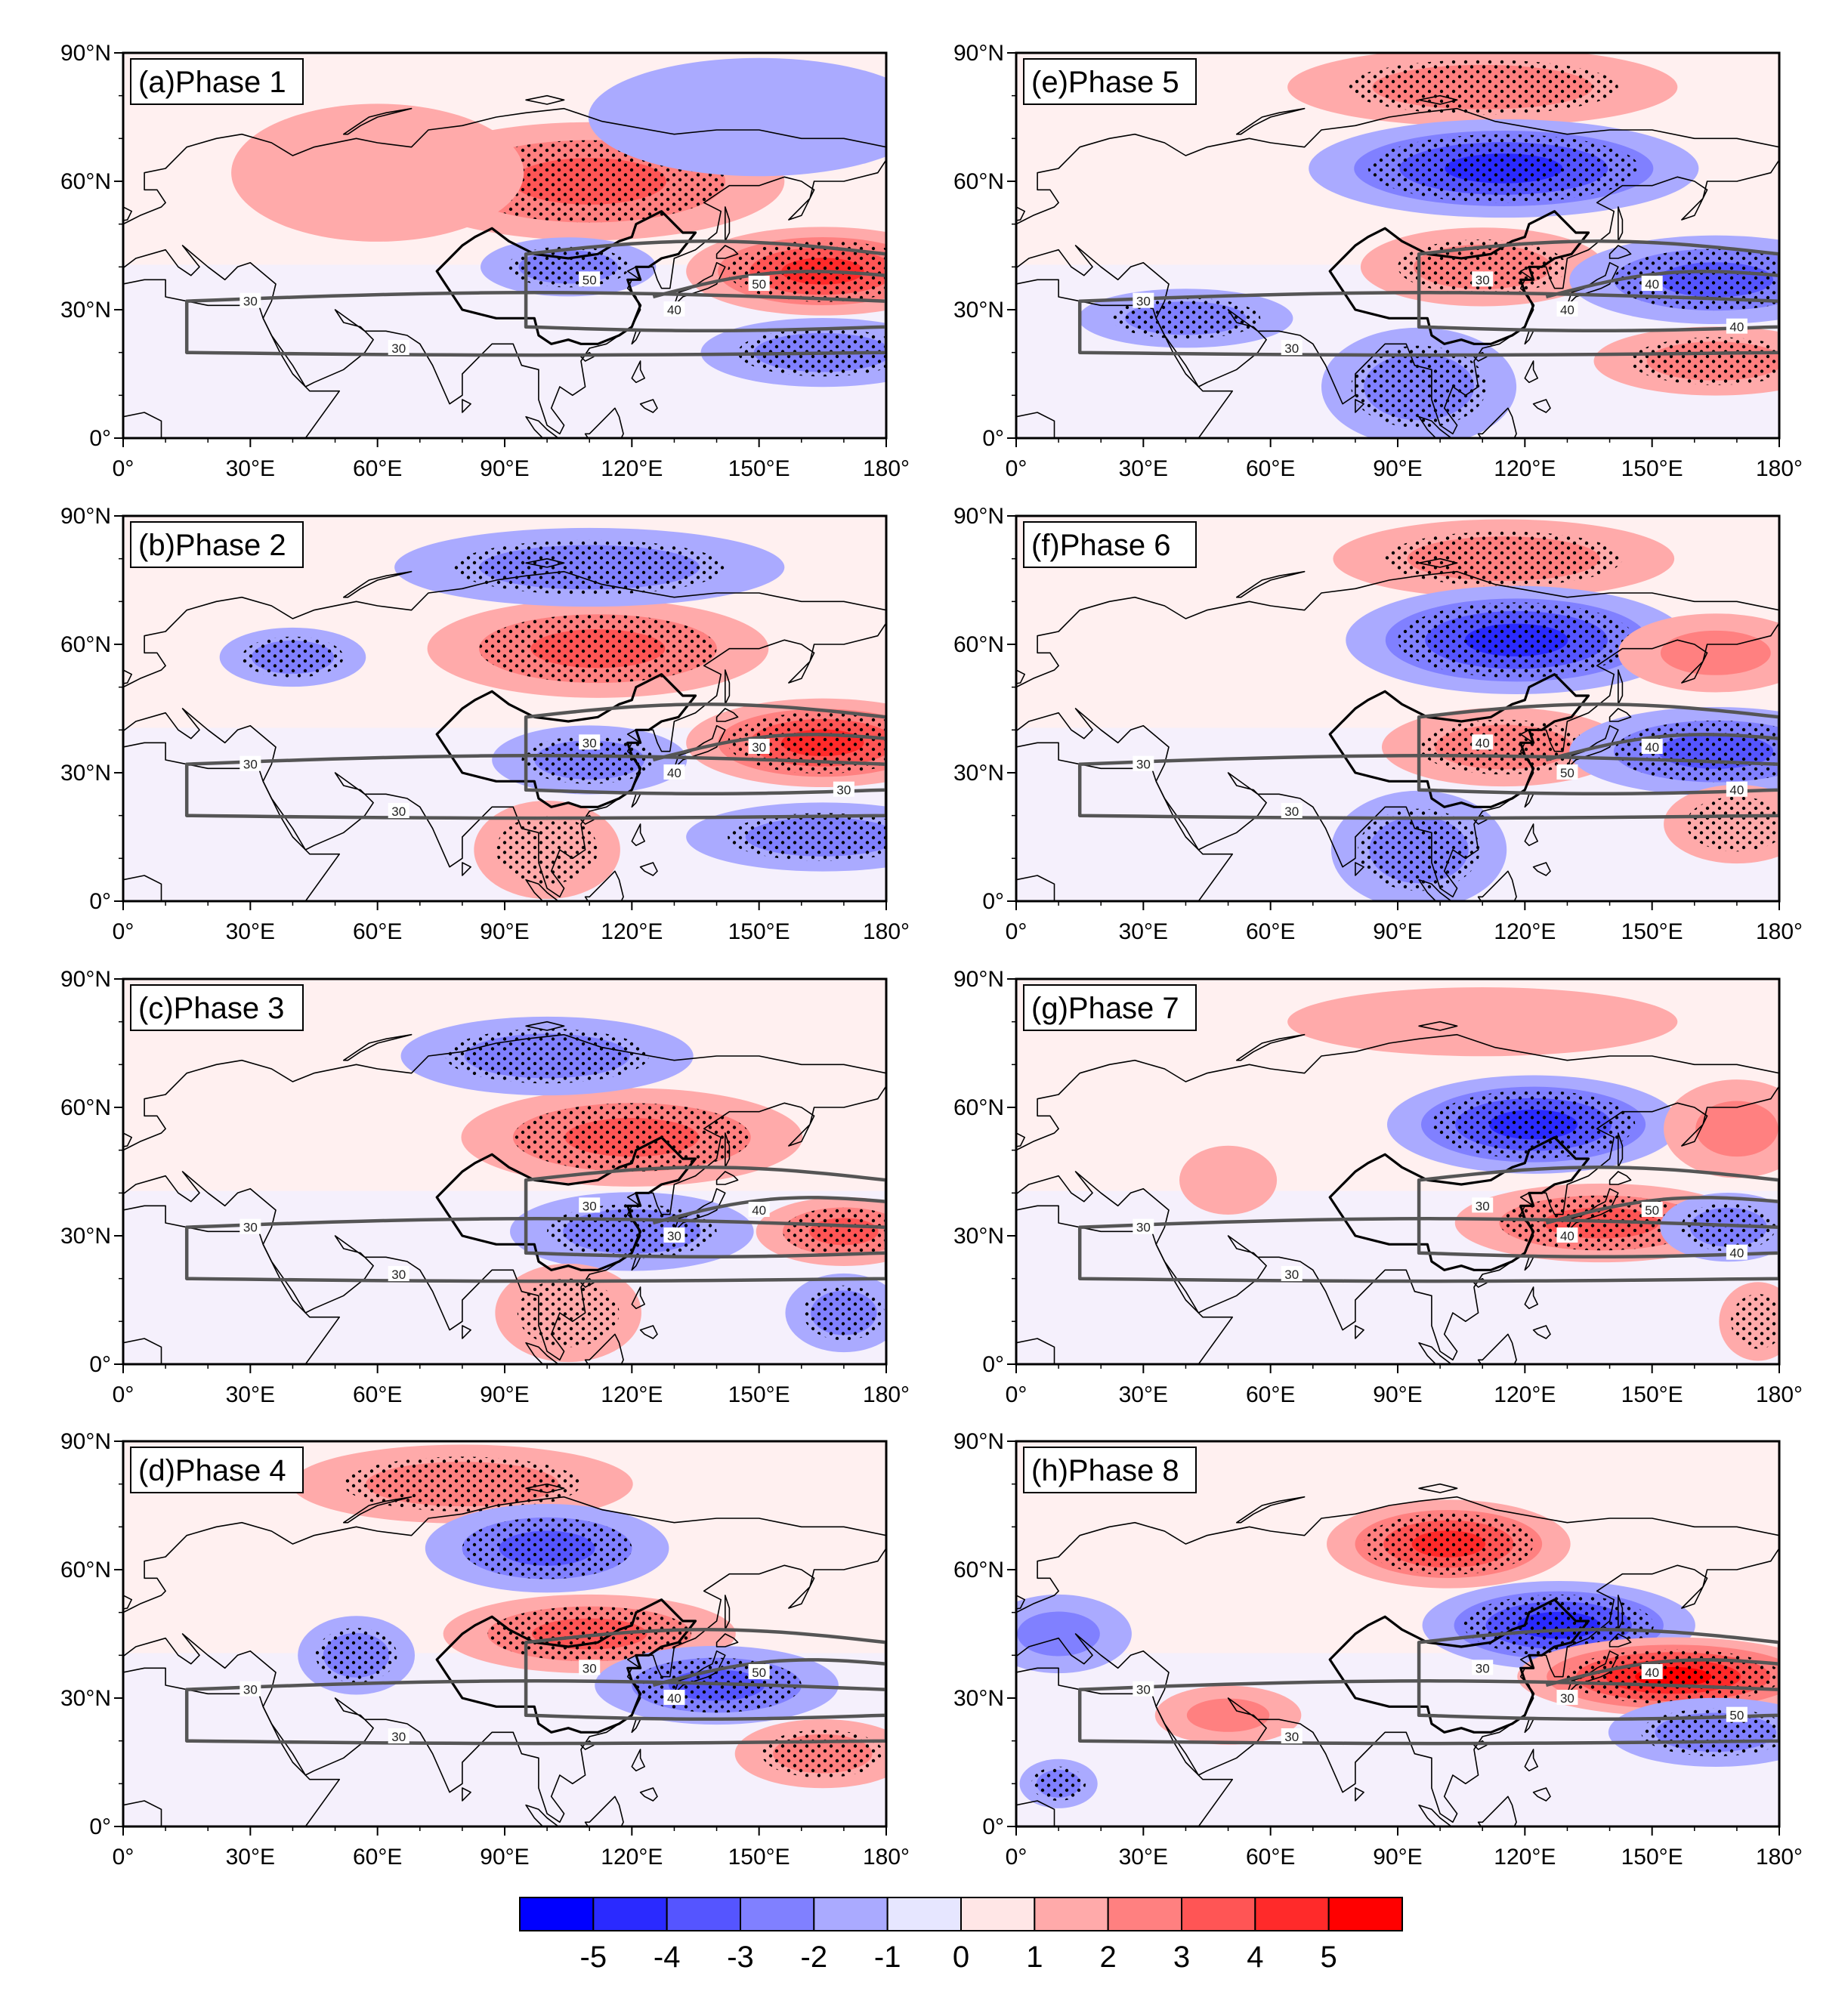 Image resolution: width=1848 pixels, height=2004 pixels. Describe the element at coordinates (1144, 468) in the screenshot. I see `x-tick-label: 30°E` at that location.